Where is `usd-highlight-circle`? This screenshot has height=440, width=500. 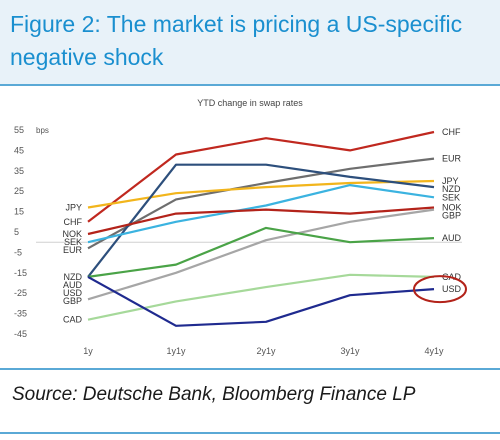 usd-highlight-circle is located at coordinates (440, 289).